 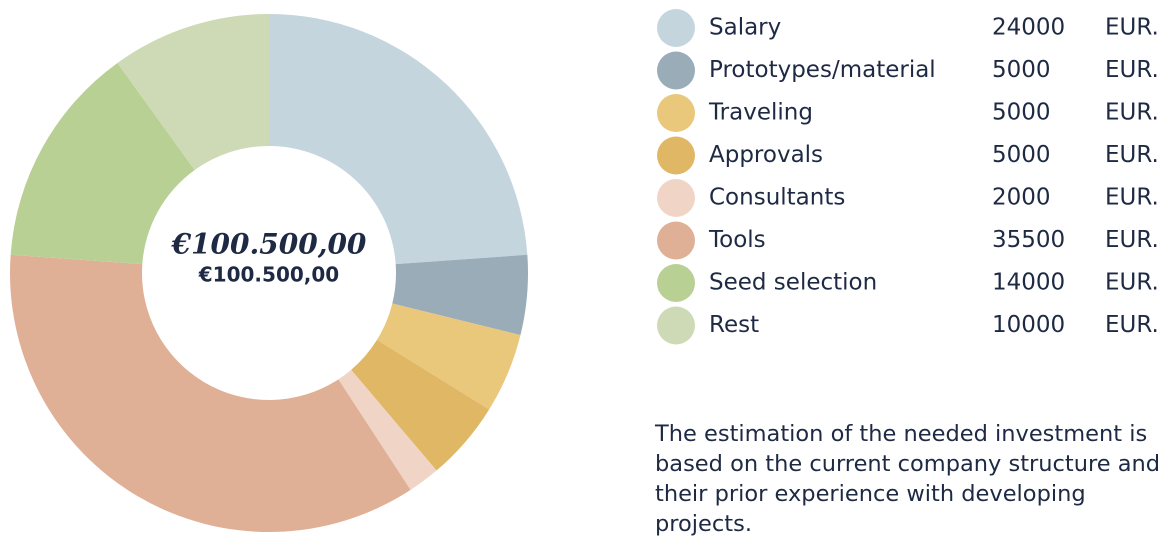 I want to click on legend-value: 10000, so click(x=1028, y=325).